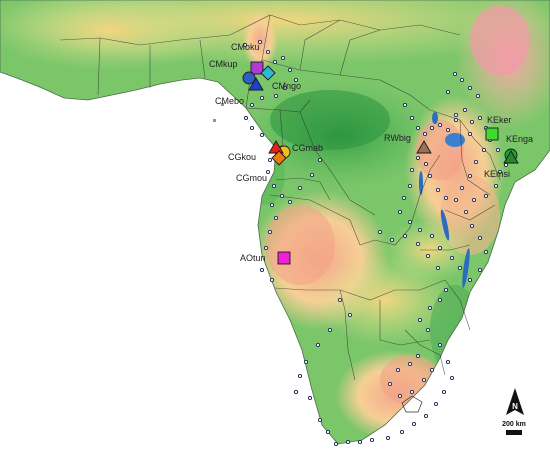  Describe the element at coordinates (499, 120) in the screenshot. I see `site-label-KEker: KEker` at that location.